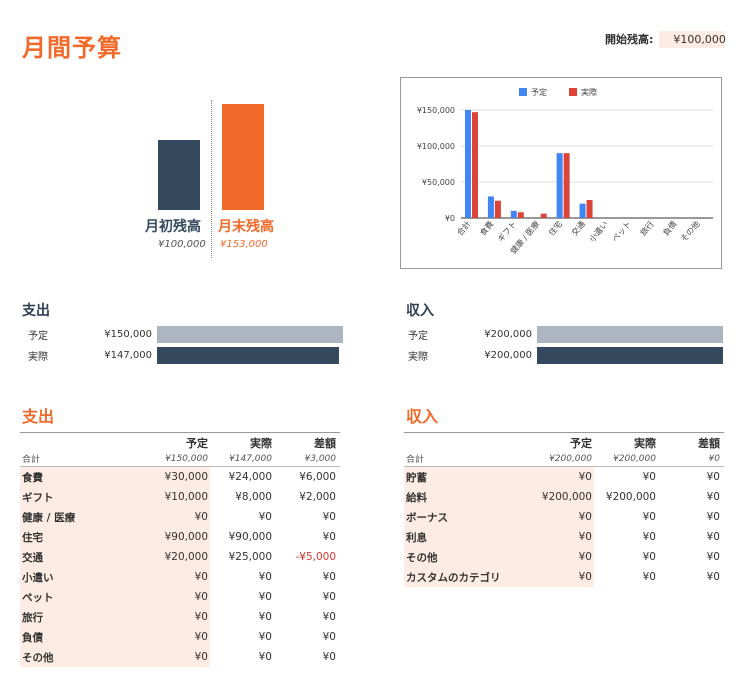  I want to click on y-tick-label: ¥0, so click(450, 218).